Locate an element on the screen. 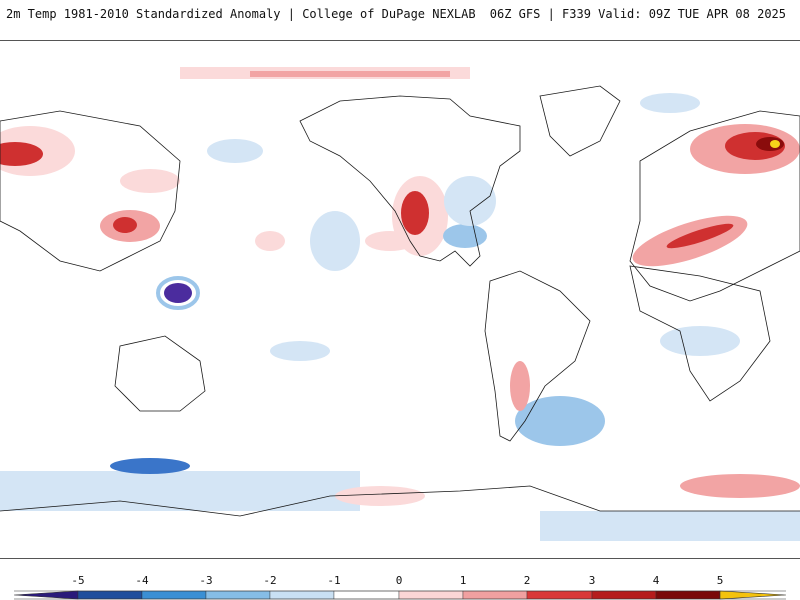 The width and height of the screenshot is (800, 600). gulf-cold is located at coordinates (465, 236).